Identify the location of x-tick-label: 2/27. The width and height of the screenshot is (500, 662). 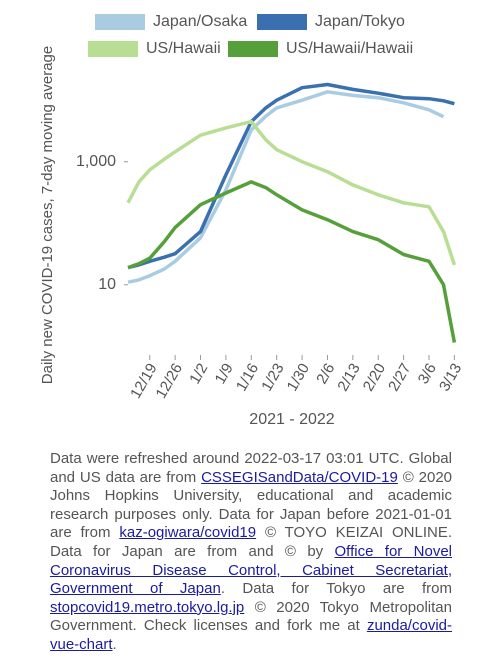
(399, 377).